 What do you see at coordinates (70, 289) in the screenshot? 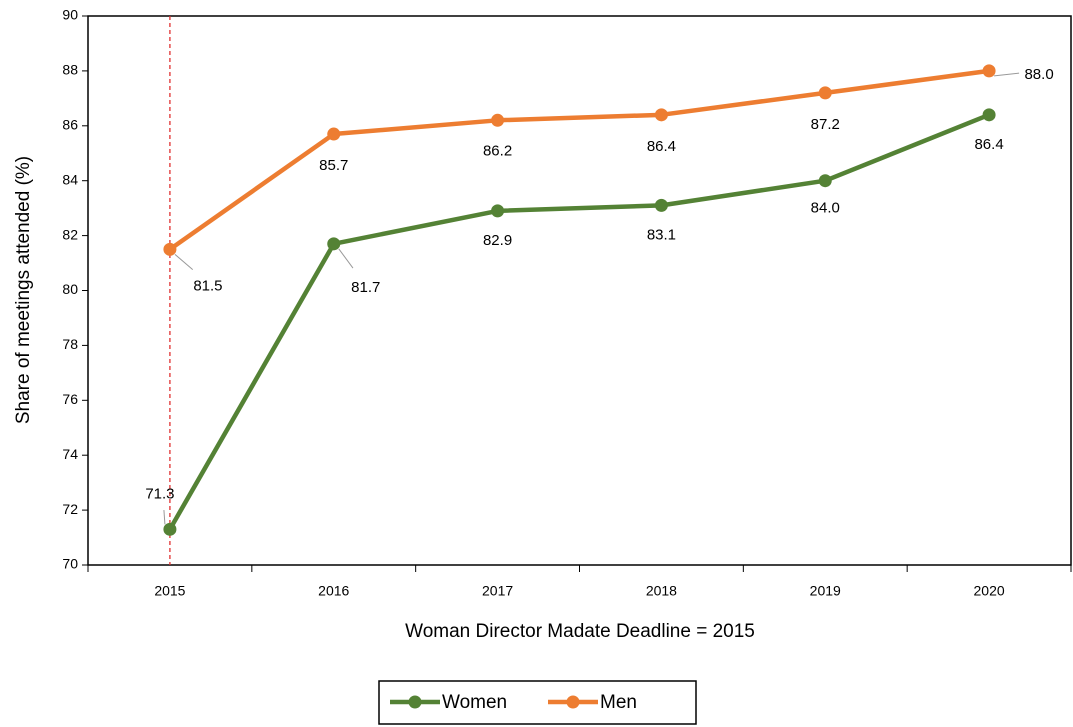
I see `y-tick-label: 80` at bounding box center [70, 289].